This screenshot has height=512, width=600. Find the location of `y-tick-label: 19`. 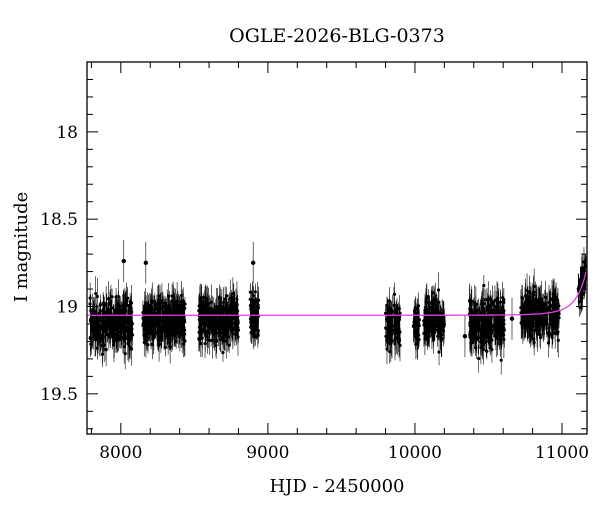

y-tick-label: 19 is located at coordinates (67, 308).